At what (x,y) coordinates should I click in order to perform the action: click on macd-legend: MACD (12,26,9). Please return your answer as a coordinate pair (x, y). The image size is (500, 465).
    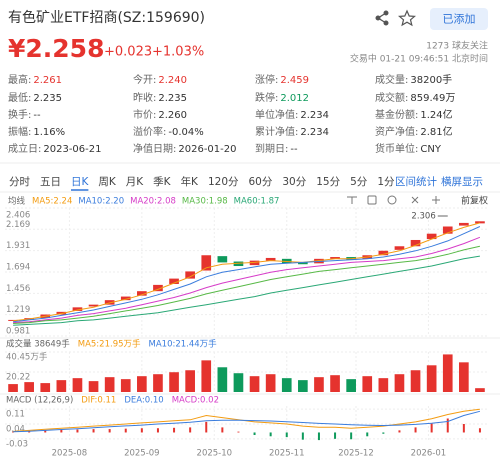
    Looking at the image, I should click on (39, 401).